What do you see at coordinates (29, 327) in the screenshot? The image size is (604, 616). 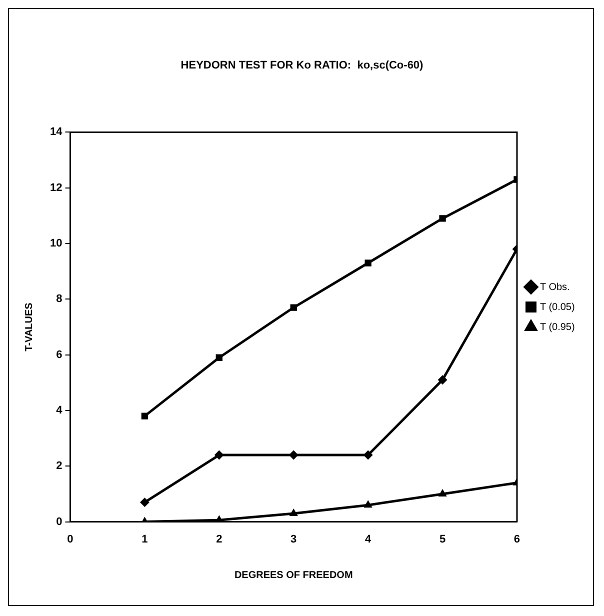 I see `y-axis-title: T-VALUES` at bounding box center [29, 327].